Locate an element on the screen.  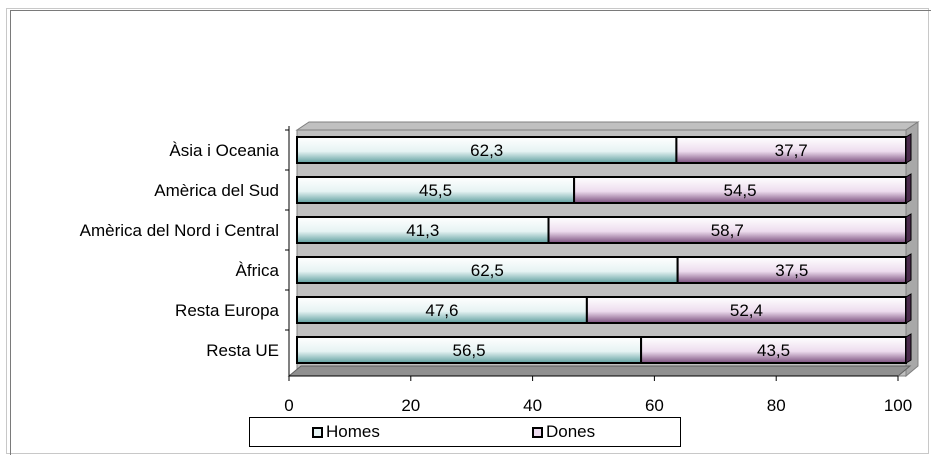
legend-label-dones: Dones is located at coordinates (571, 431).